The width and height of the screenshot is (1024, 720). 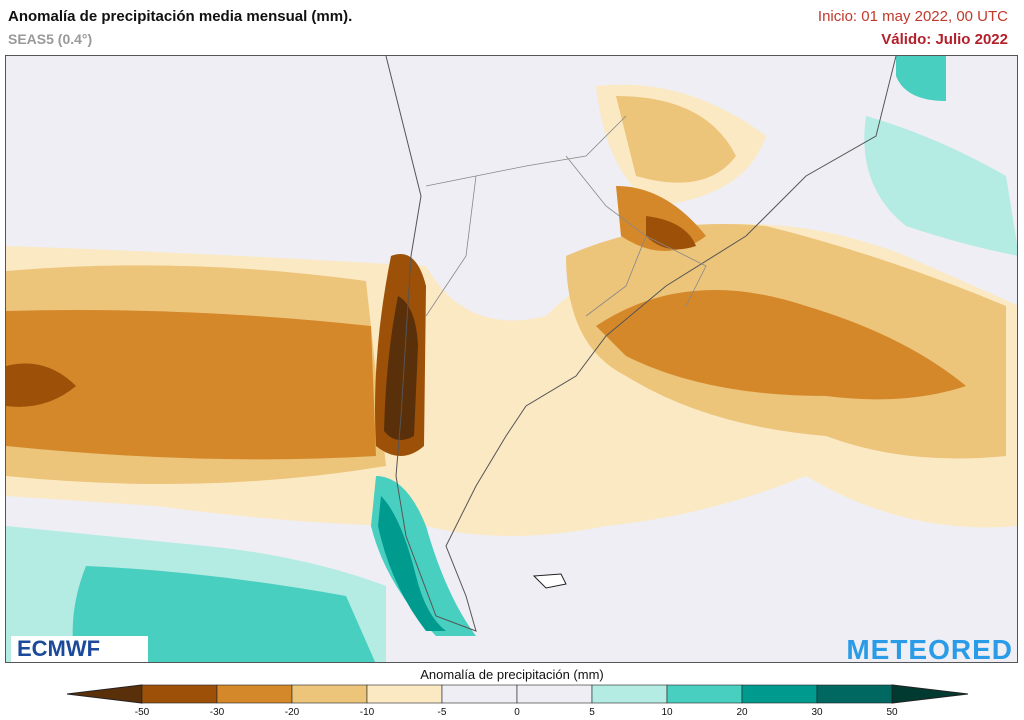 I want to click on ecmwf-logo-text: ECMWF, so click(x=59, y=648).